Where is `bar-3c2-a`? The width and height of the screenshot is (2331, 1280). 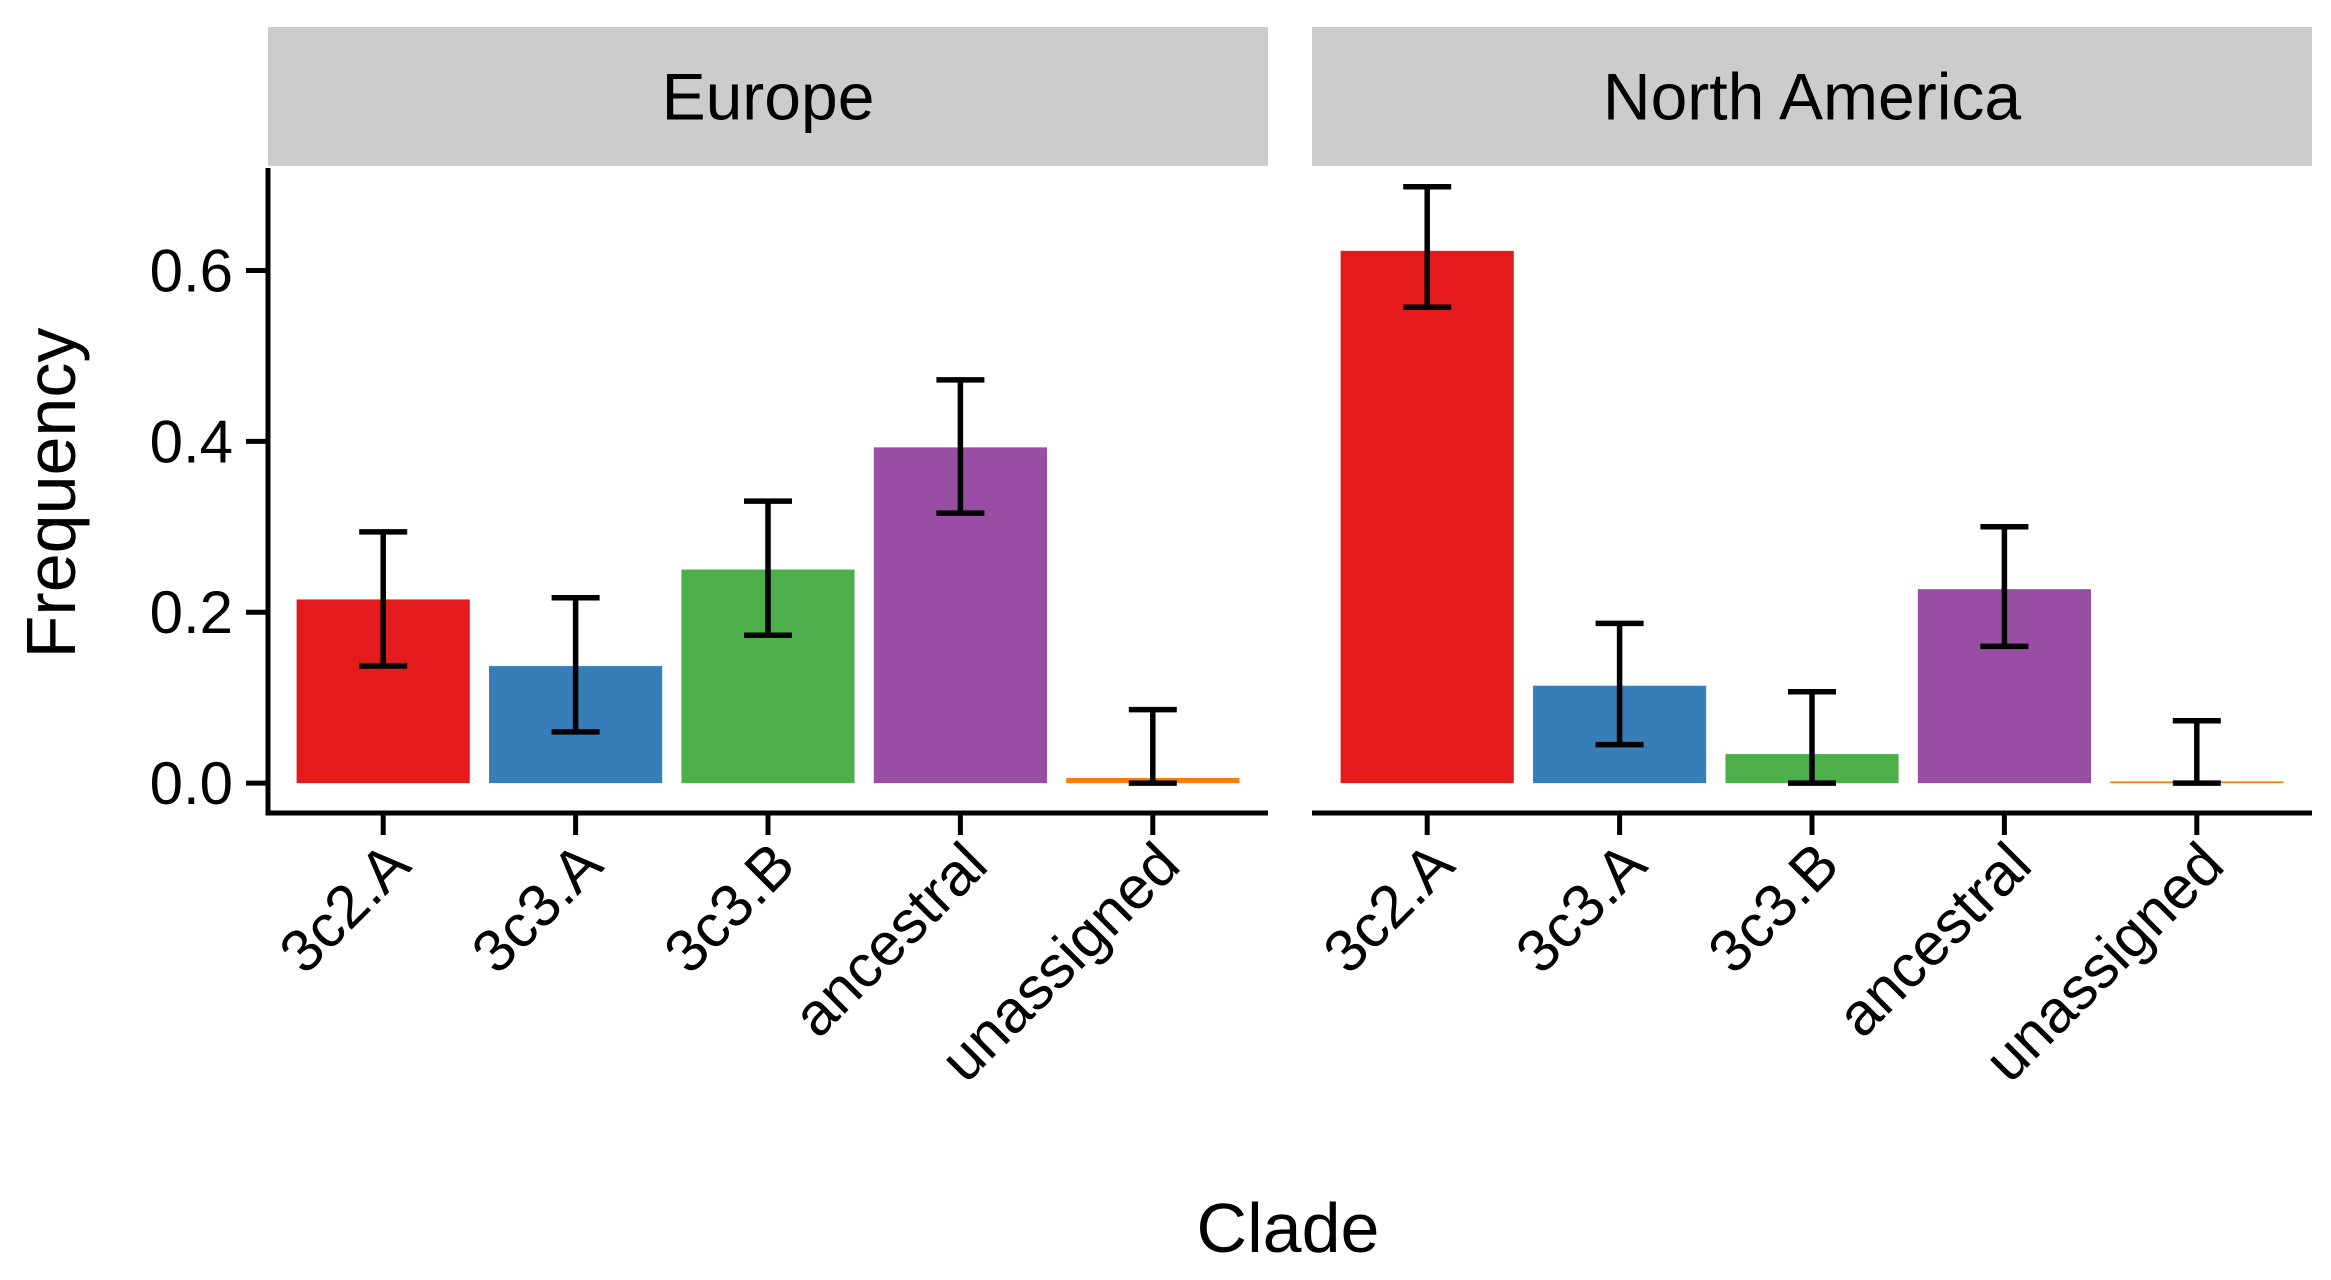
bar-3c2-a is located at coordinates (1427, 517).